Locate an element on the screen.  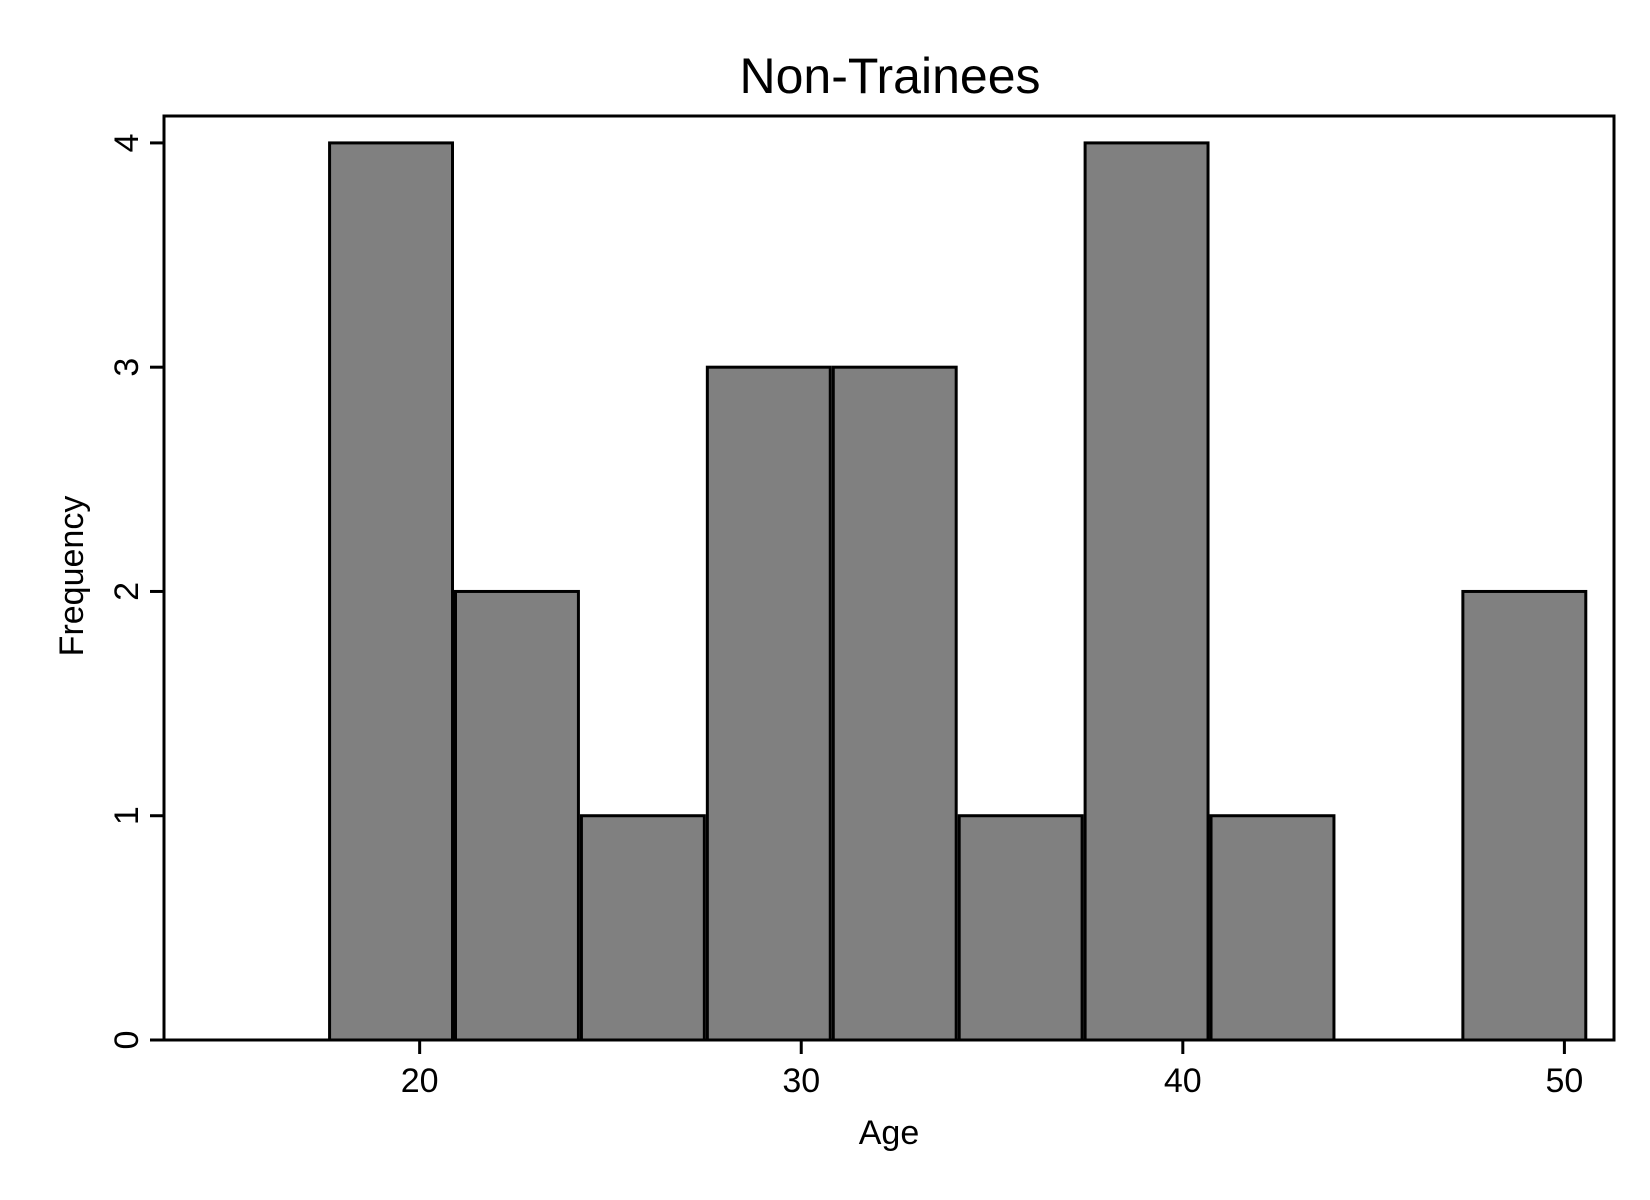
x-tick-label: 50 is located at coordinates (1564, 1081).